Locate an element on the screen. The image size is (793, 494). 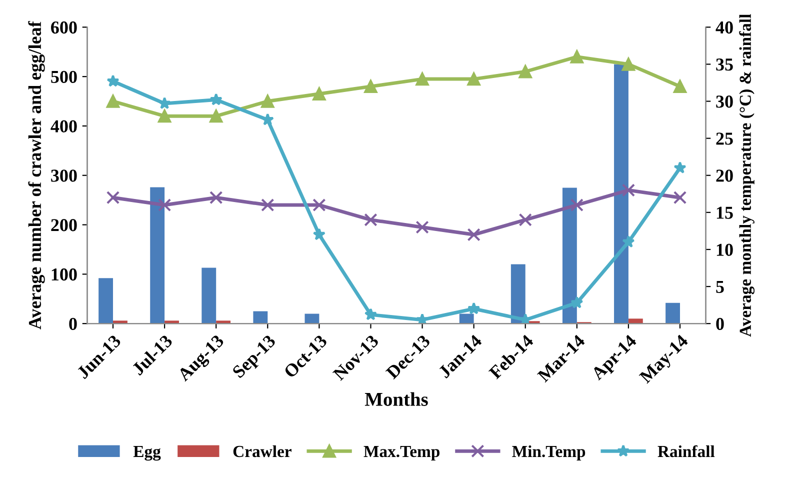
y-tick-label: 500 is located at coordinates (64, 77).